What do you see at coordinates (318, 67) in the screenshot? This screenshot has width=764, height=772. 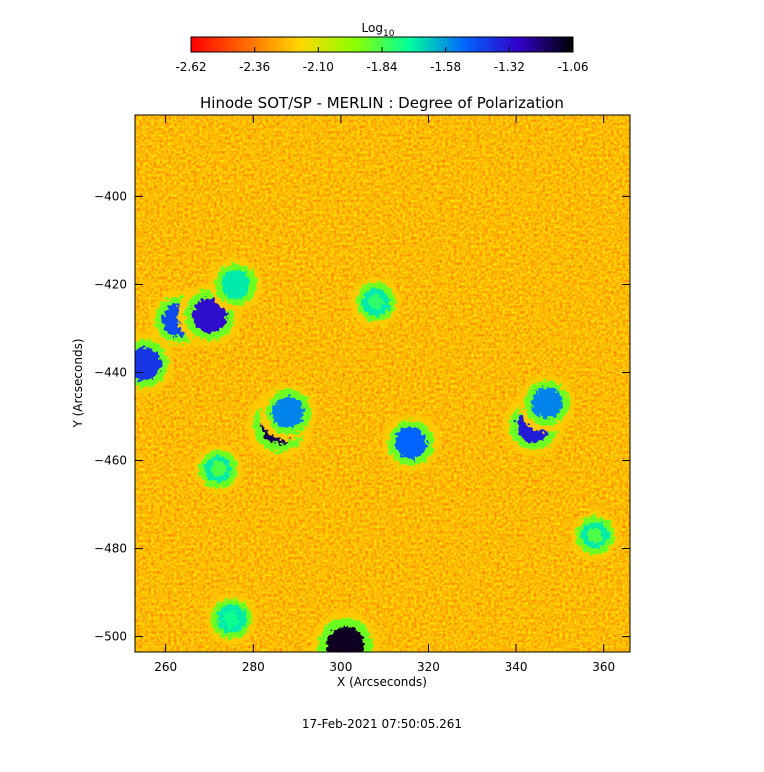 I see `colorbar-tick-label: -2.10` at bounding box center [318, 67].